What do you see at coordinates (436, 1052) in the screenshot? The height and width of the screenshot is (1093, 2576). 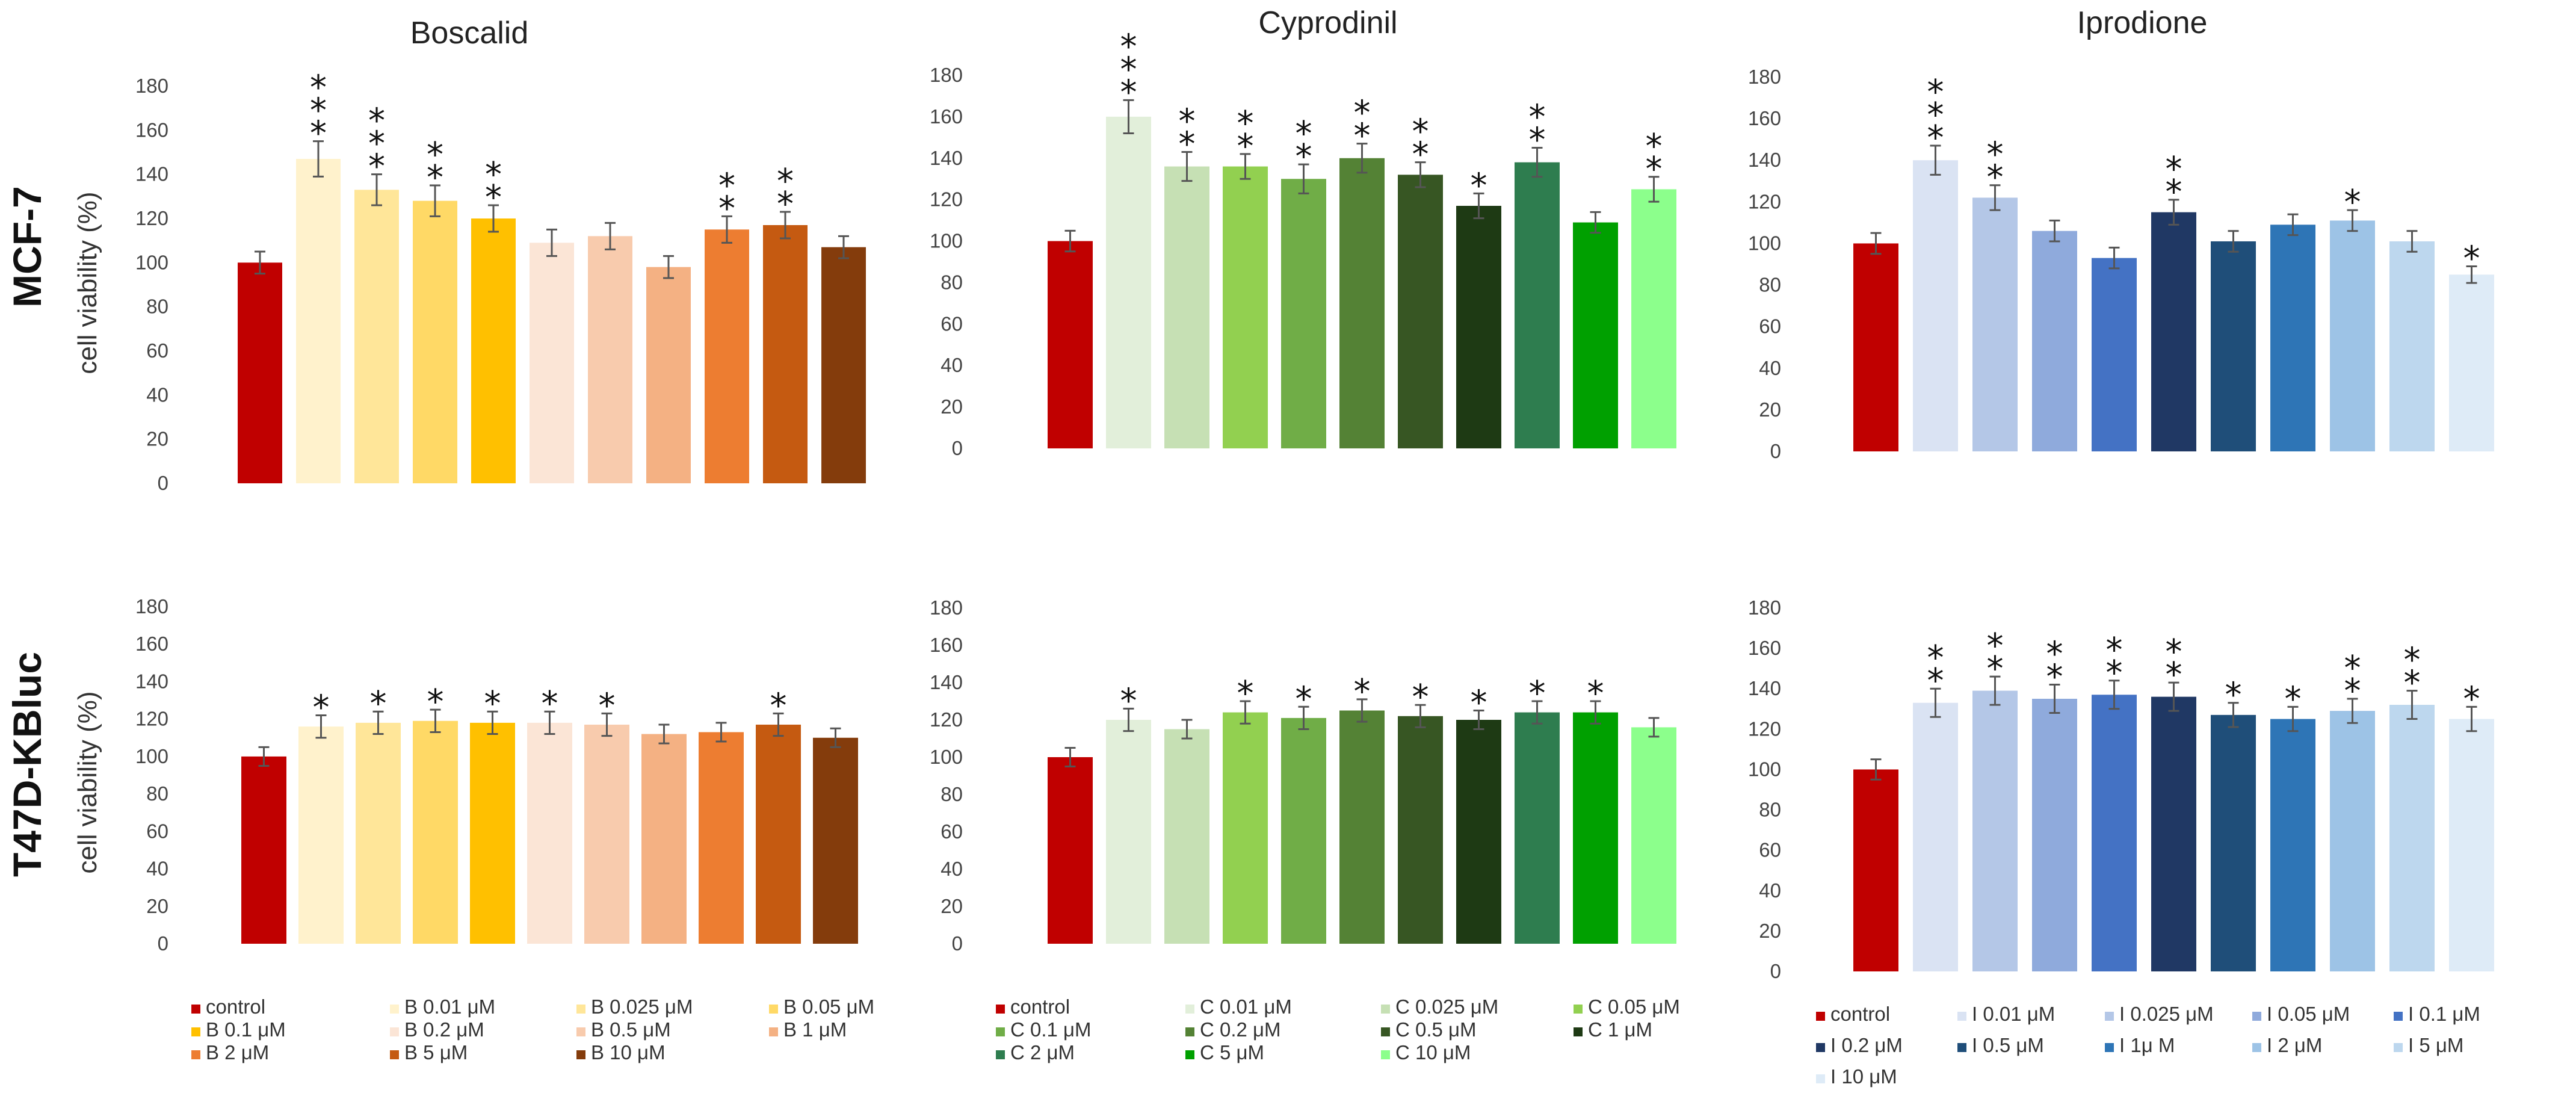 I see `legend-label: B 5 μM` at bounding box center [436, 1052].